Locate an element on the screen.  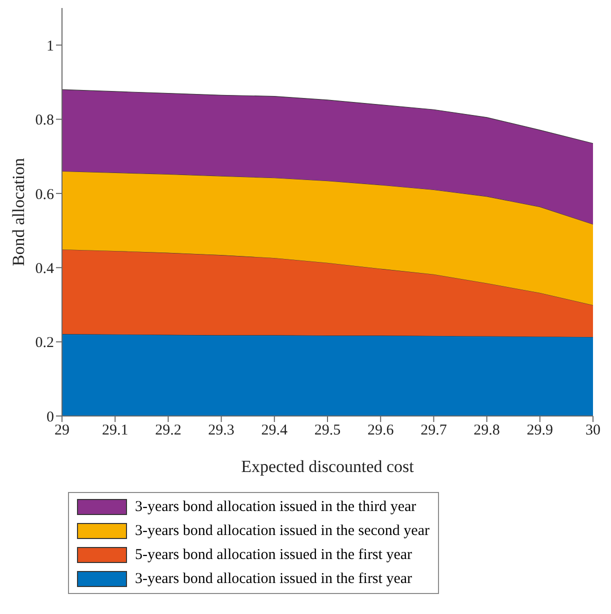
y-tick-label: 0 is located at coordinates (50, 417).